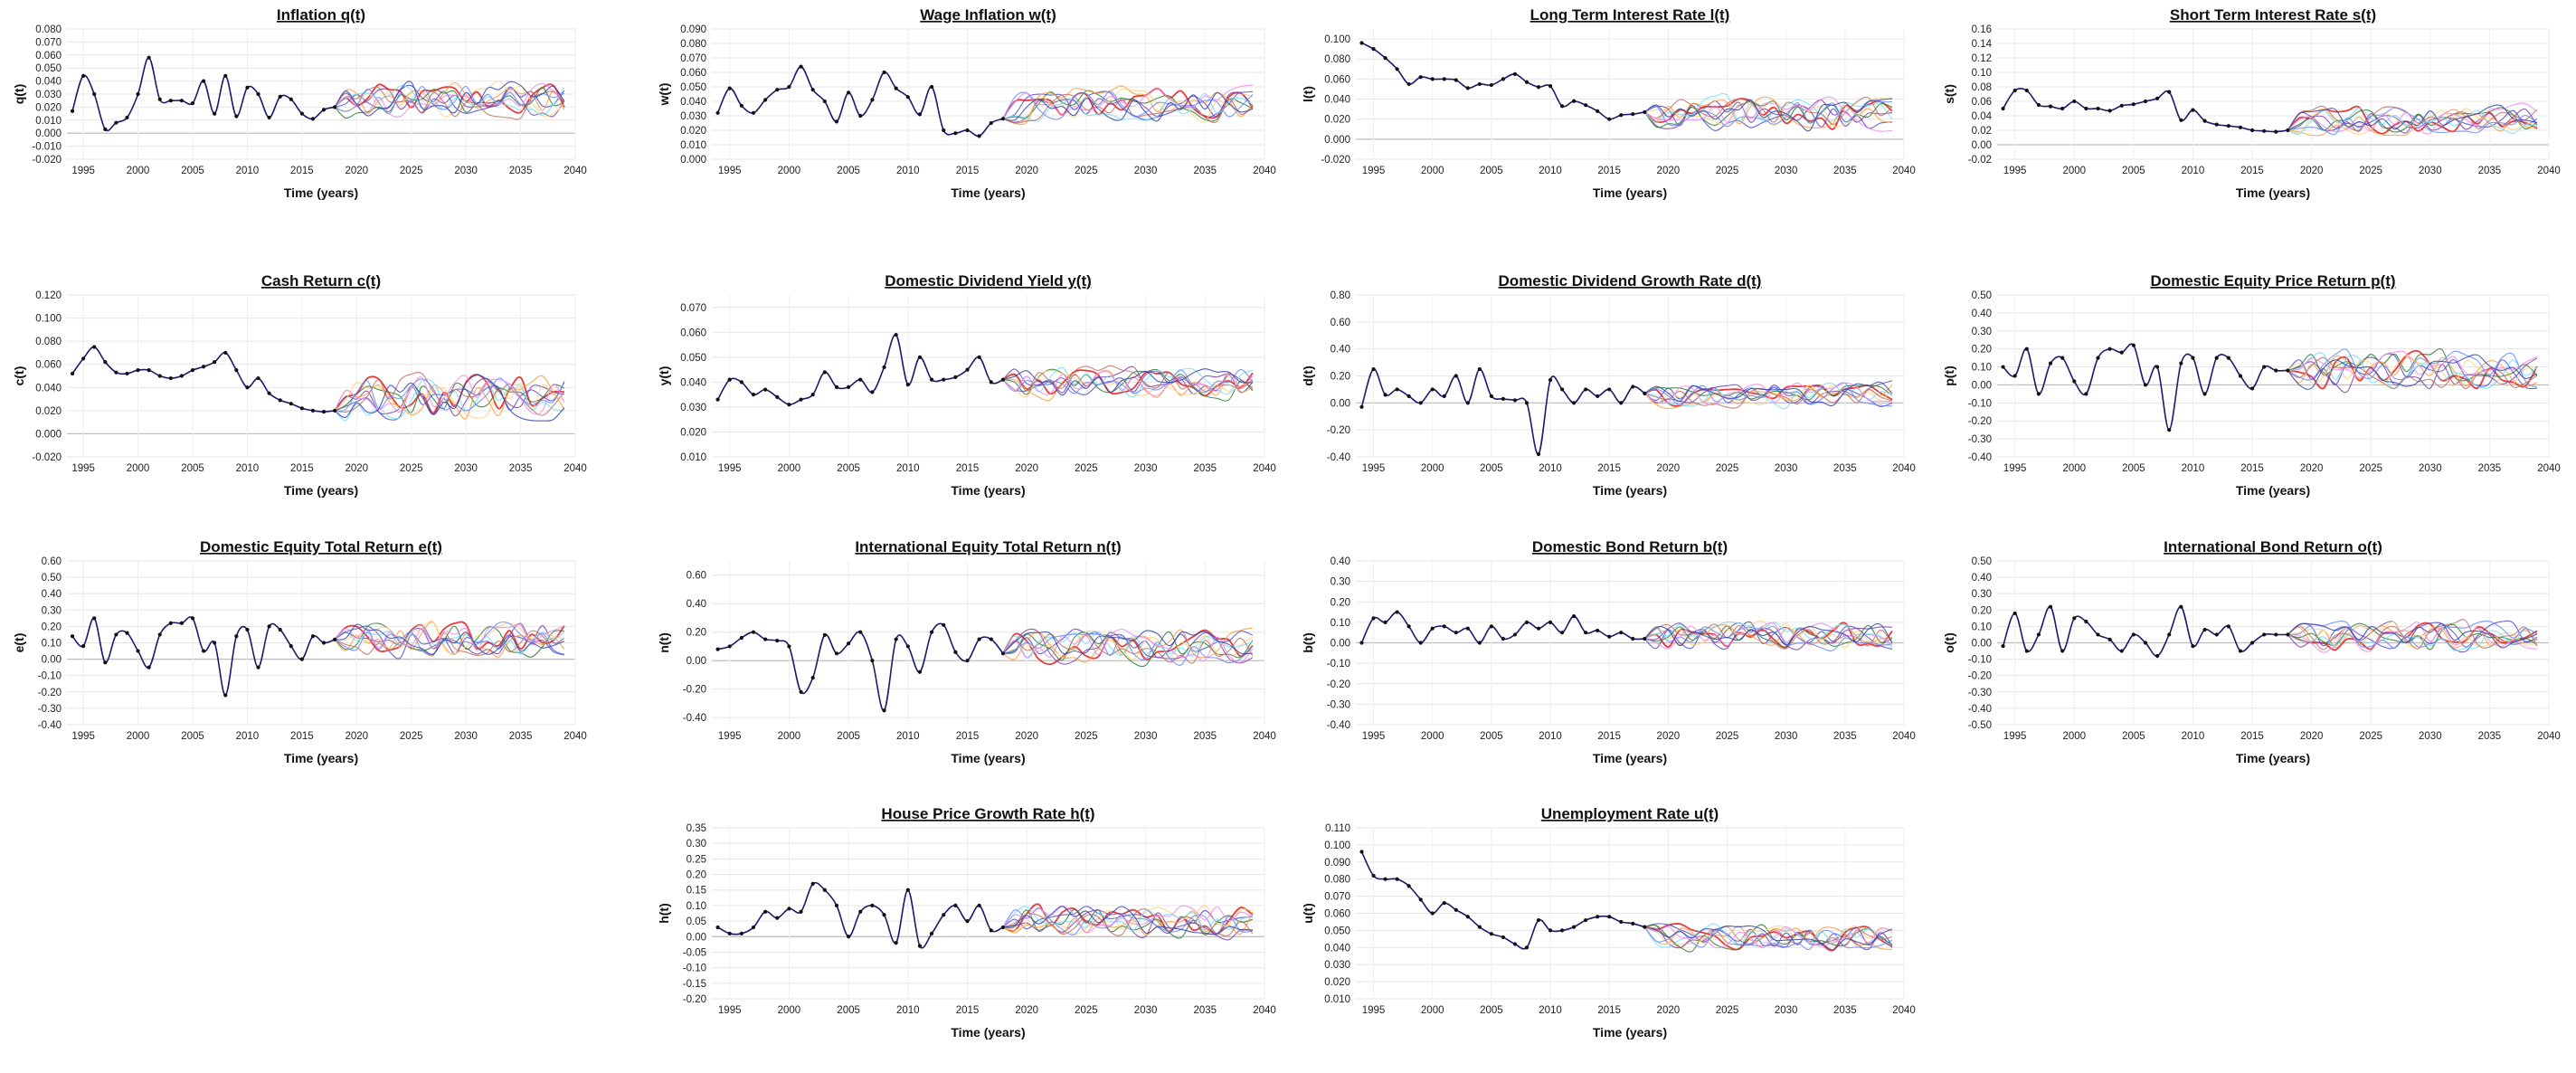  I want to click on y-tick-label: 0.000, so click(1337, 140).